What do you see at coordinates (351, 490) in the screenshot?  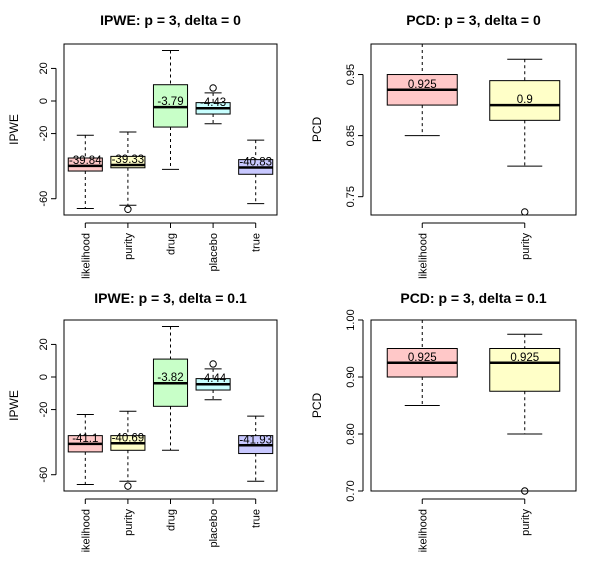 I see `y-tick-label: 0.70` at bounding box center [351, 490].